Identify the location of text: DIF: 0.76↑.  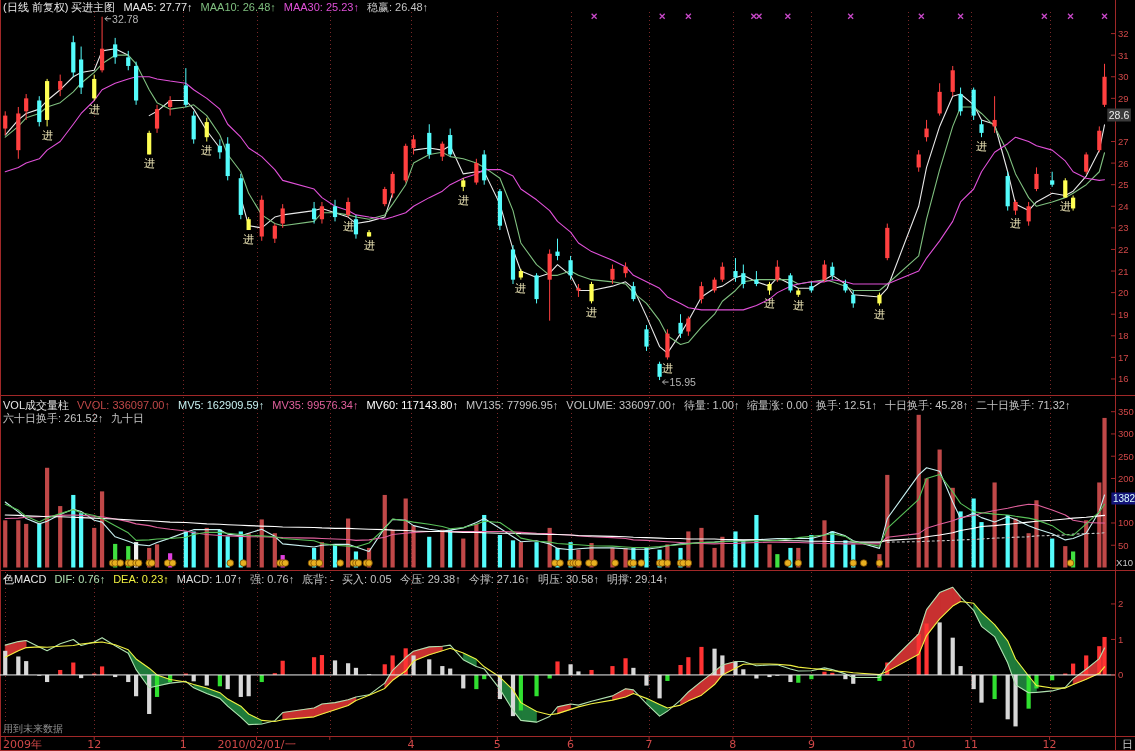
(80, 578).